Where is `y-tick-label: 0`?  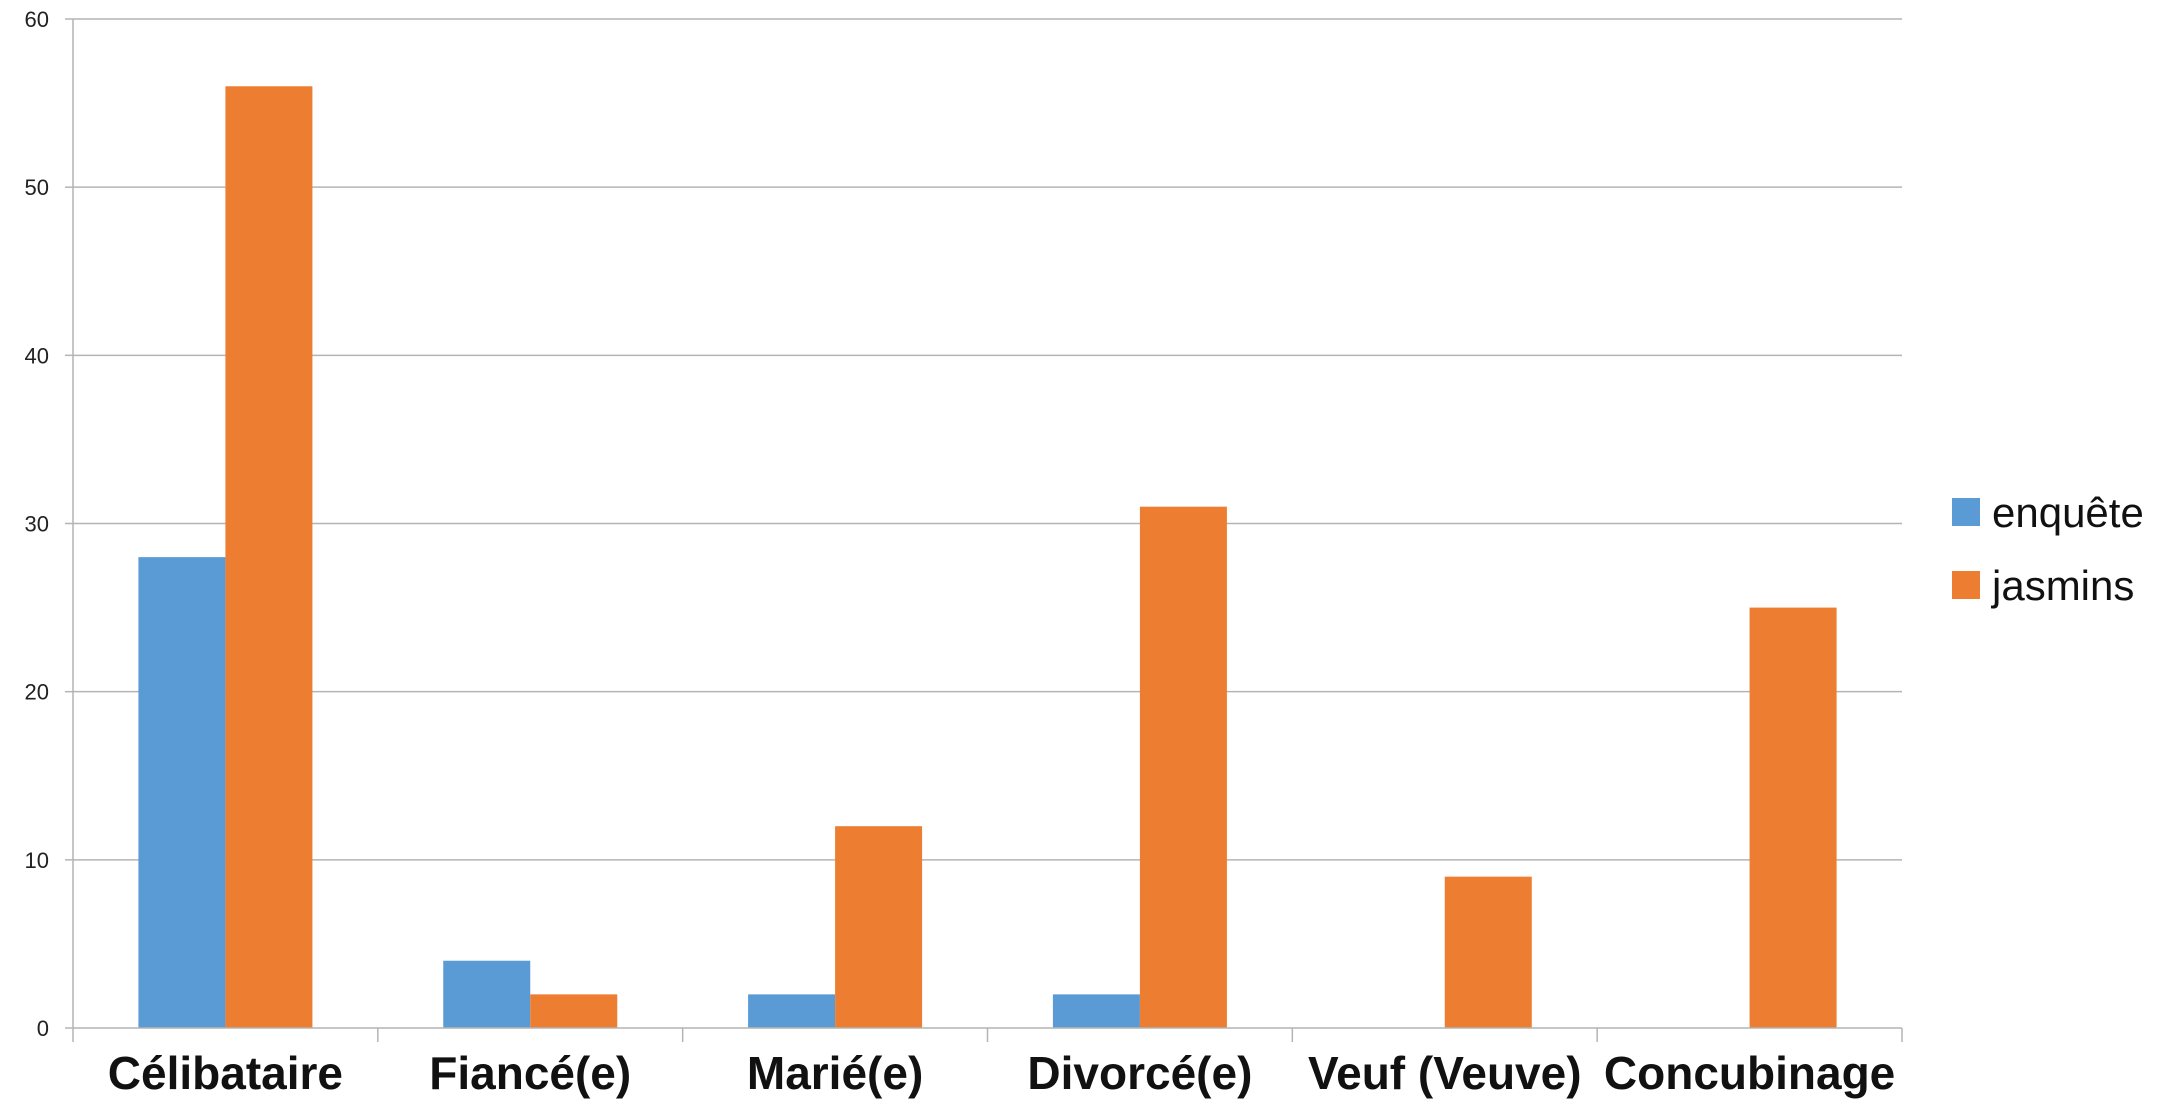
y-tick-label: 0 is located at coordinates (43, 1028).